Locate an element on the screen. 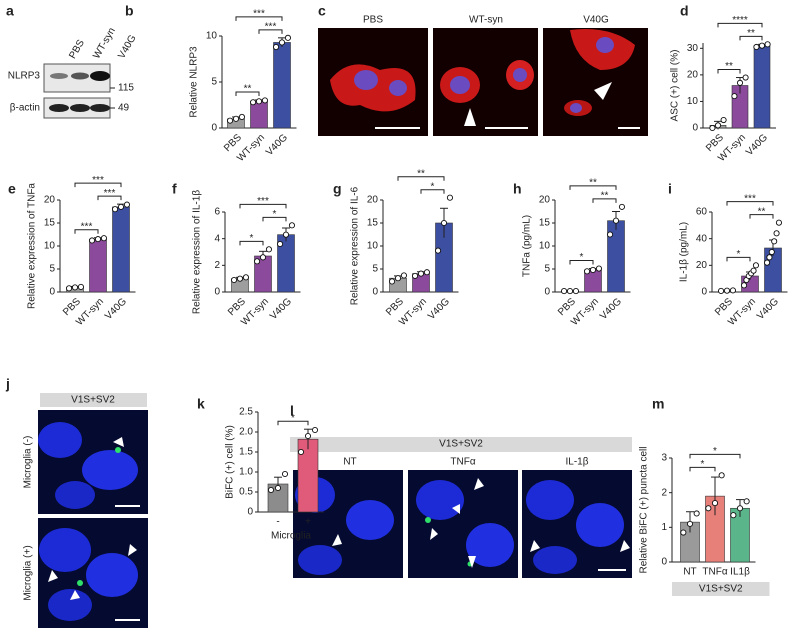 This screenshot has width=788, height=634. footer-bar is located at coordinates (721, 589).